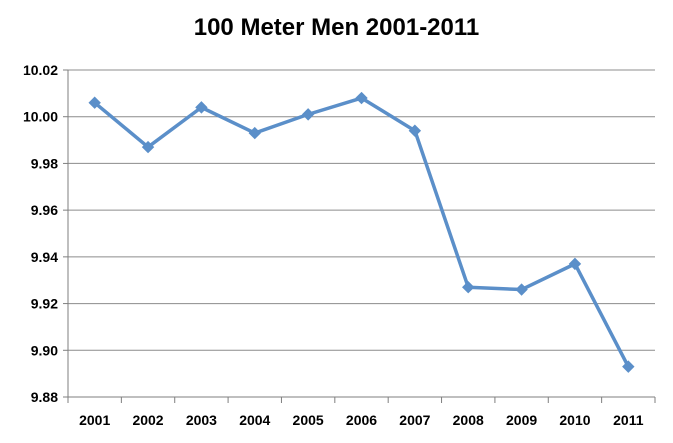 The height and width of the screenshot is (443, 673). Describe the element at coordinates (361, 420) in the screenshot. I see `x-tick-label: 2006` at that location.